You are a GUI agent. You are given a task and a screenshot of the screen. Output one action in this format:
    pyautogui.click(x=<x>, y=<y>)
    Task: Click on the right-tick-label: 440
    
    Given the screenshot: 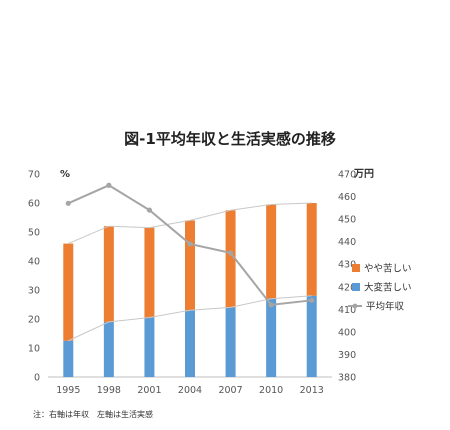 What is the action you would take?
    pyautogui.click(x=347, y=242)
    